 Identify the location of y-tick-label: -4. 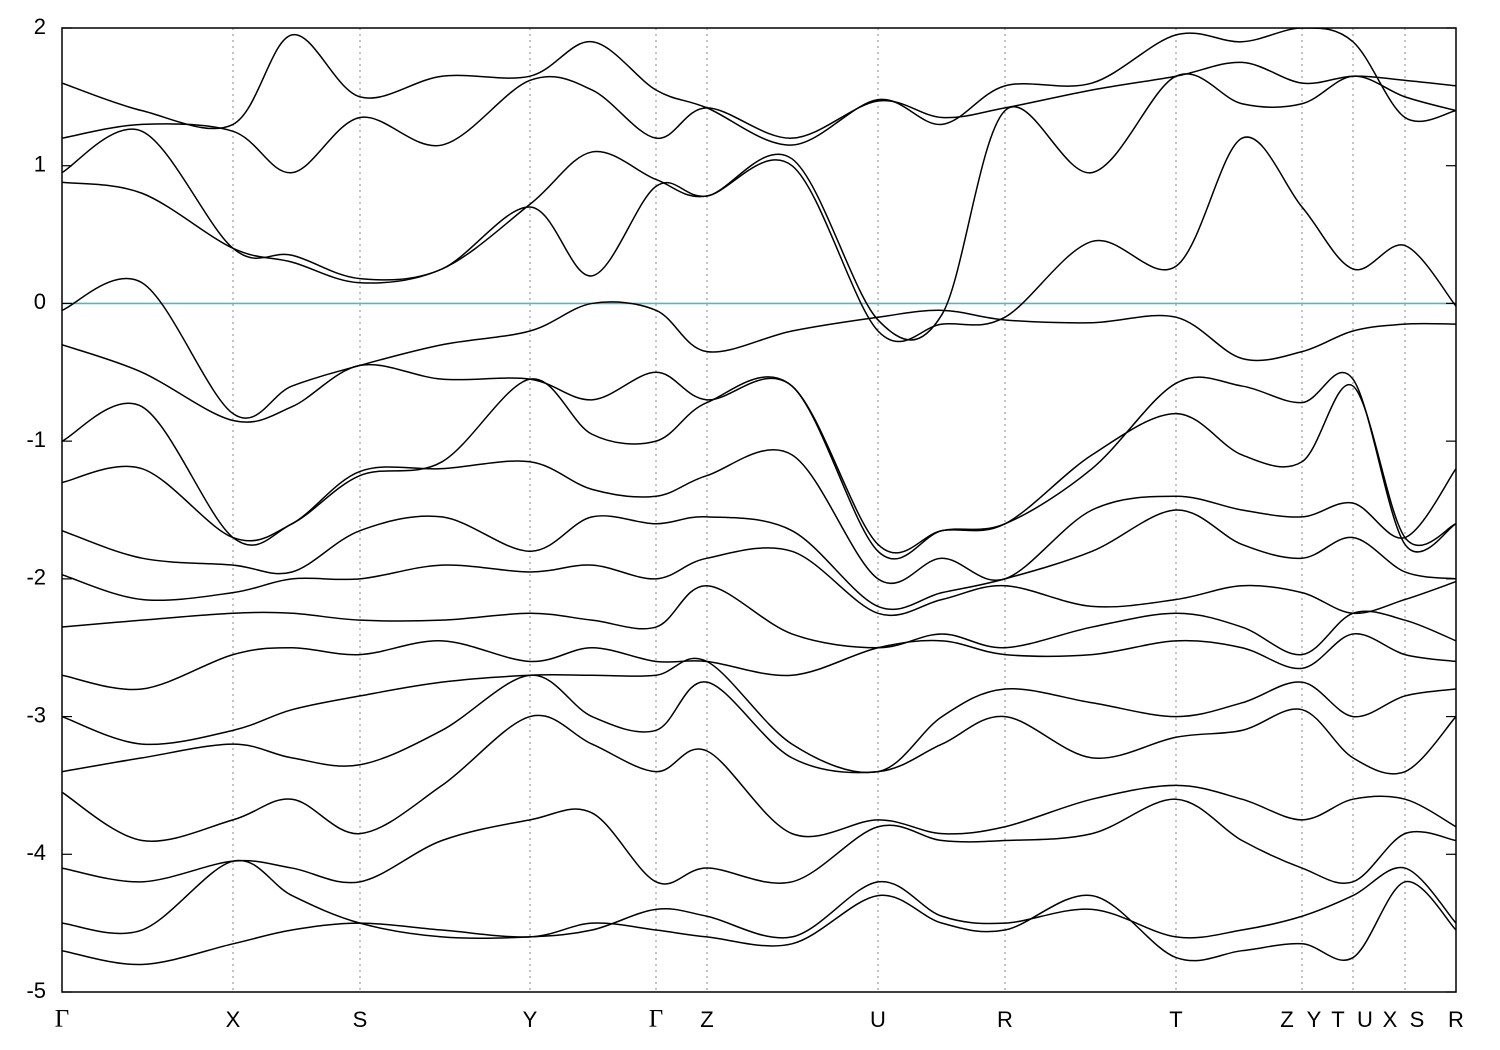
(36, 852).